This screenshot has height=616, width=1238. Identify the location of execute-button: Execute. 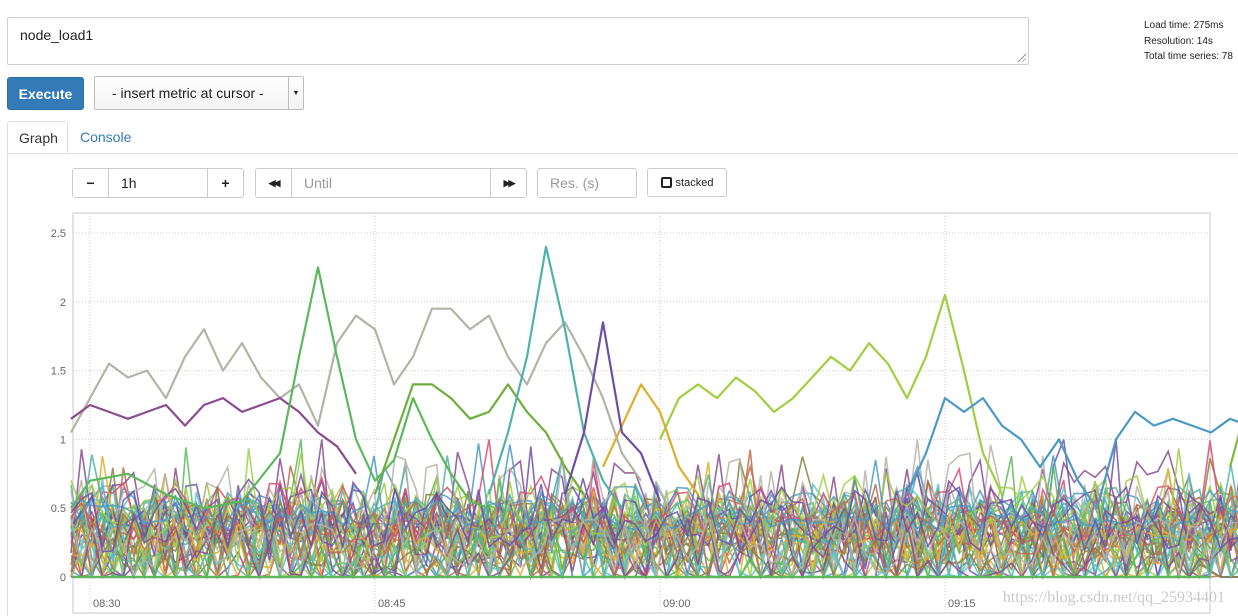
(45, 93).